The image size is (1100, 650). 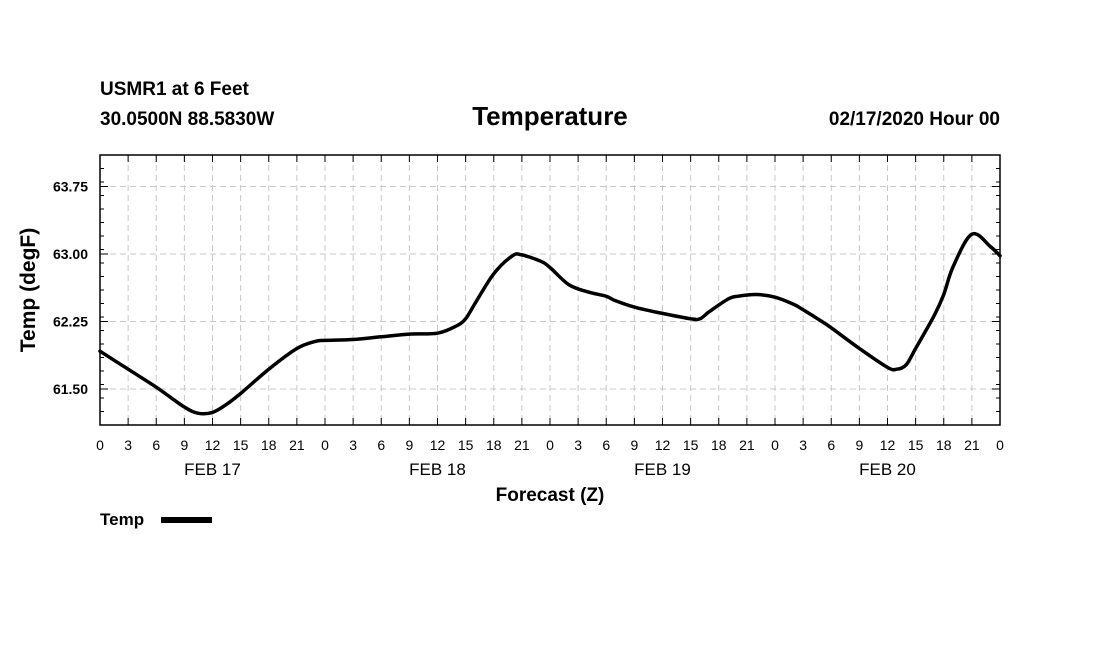 I want to click on y-tick-label: 63.75, so click(x=70, y=187).